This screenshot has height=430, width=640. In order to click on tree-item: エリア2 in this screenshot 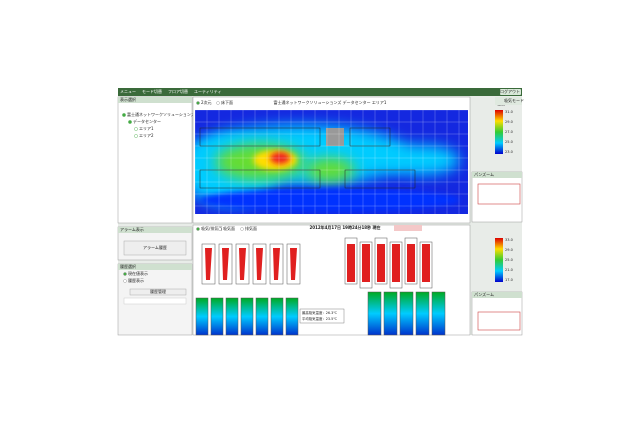, I will do `click(146, 135)`.